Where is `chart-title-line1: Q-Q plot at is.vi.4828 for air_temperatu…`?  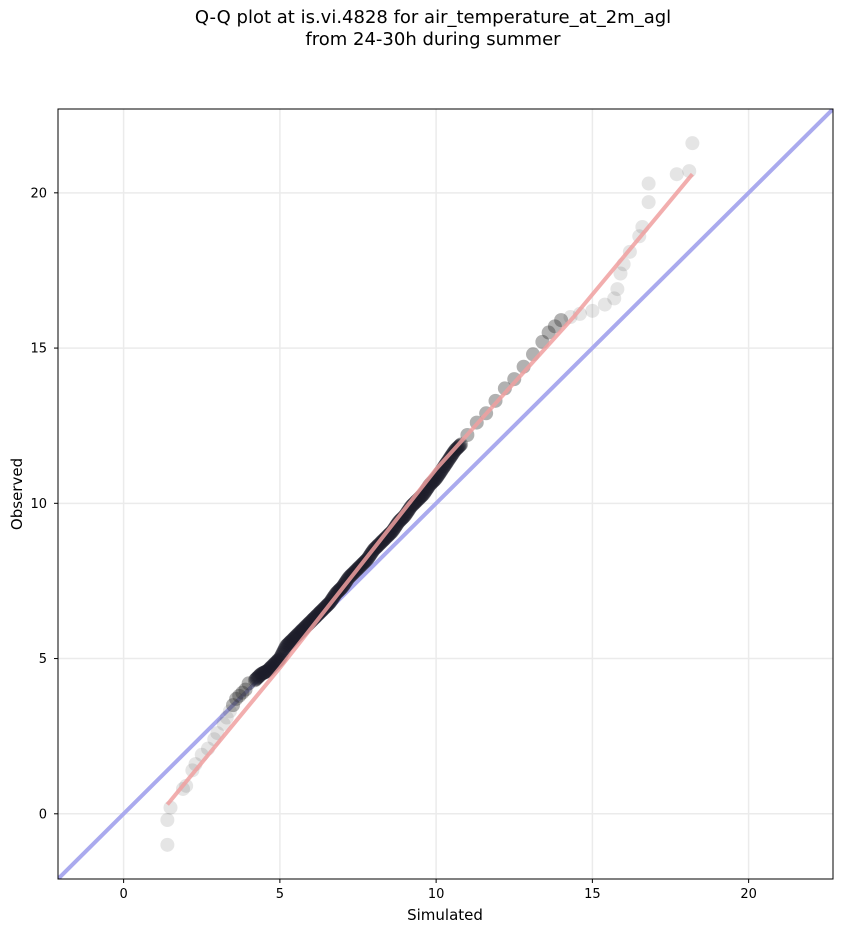
chart-title-line1: Q-Q plot at is.vi.4828 for air_temperatu… is located at coordinates (433, 17).